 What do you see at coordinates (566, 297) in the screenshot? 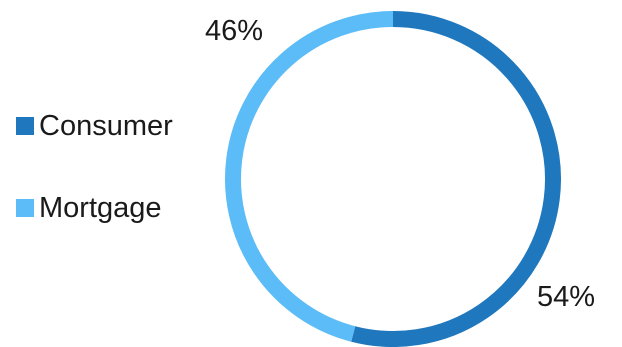
I see `data-label-consumer: 54%` at bounding box center [566, 297].